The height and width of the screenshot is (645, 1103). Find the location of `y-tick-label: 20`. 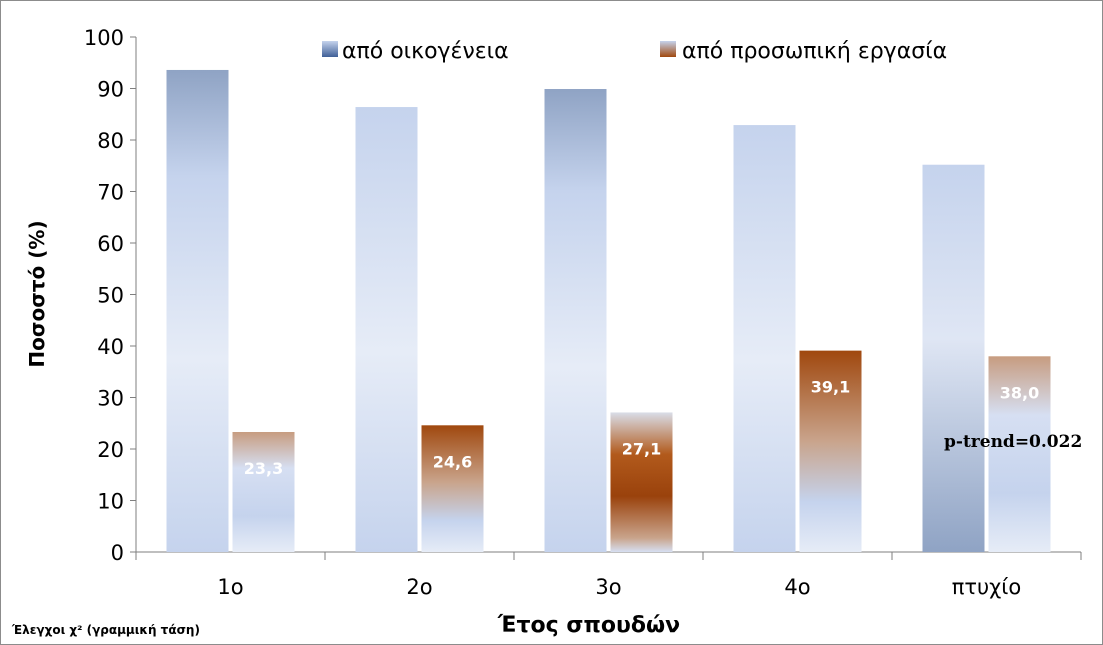

y-tick-label: 20 is located at coordinates (110, 450).